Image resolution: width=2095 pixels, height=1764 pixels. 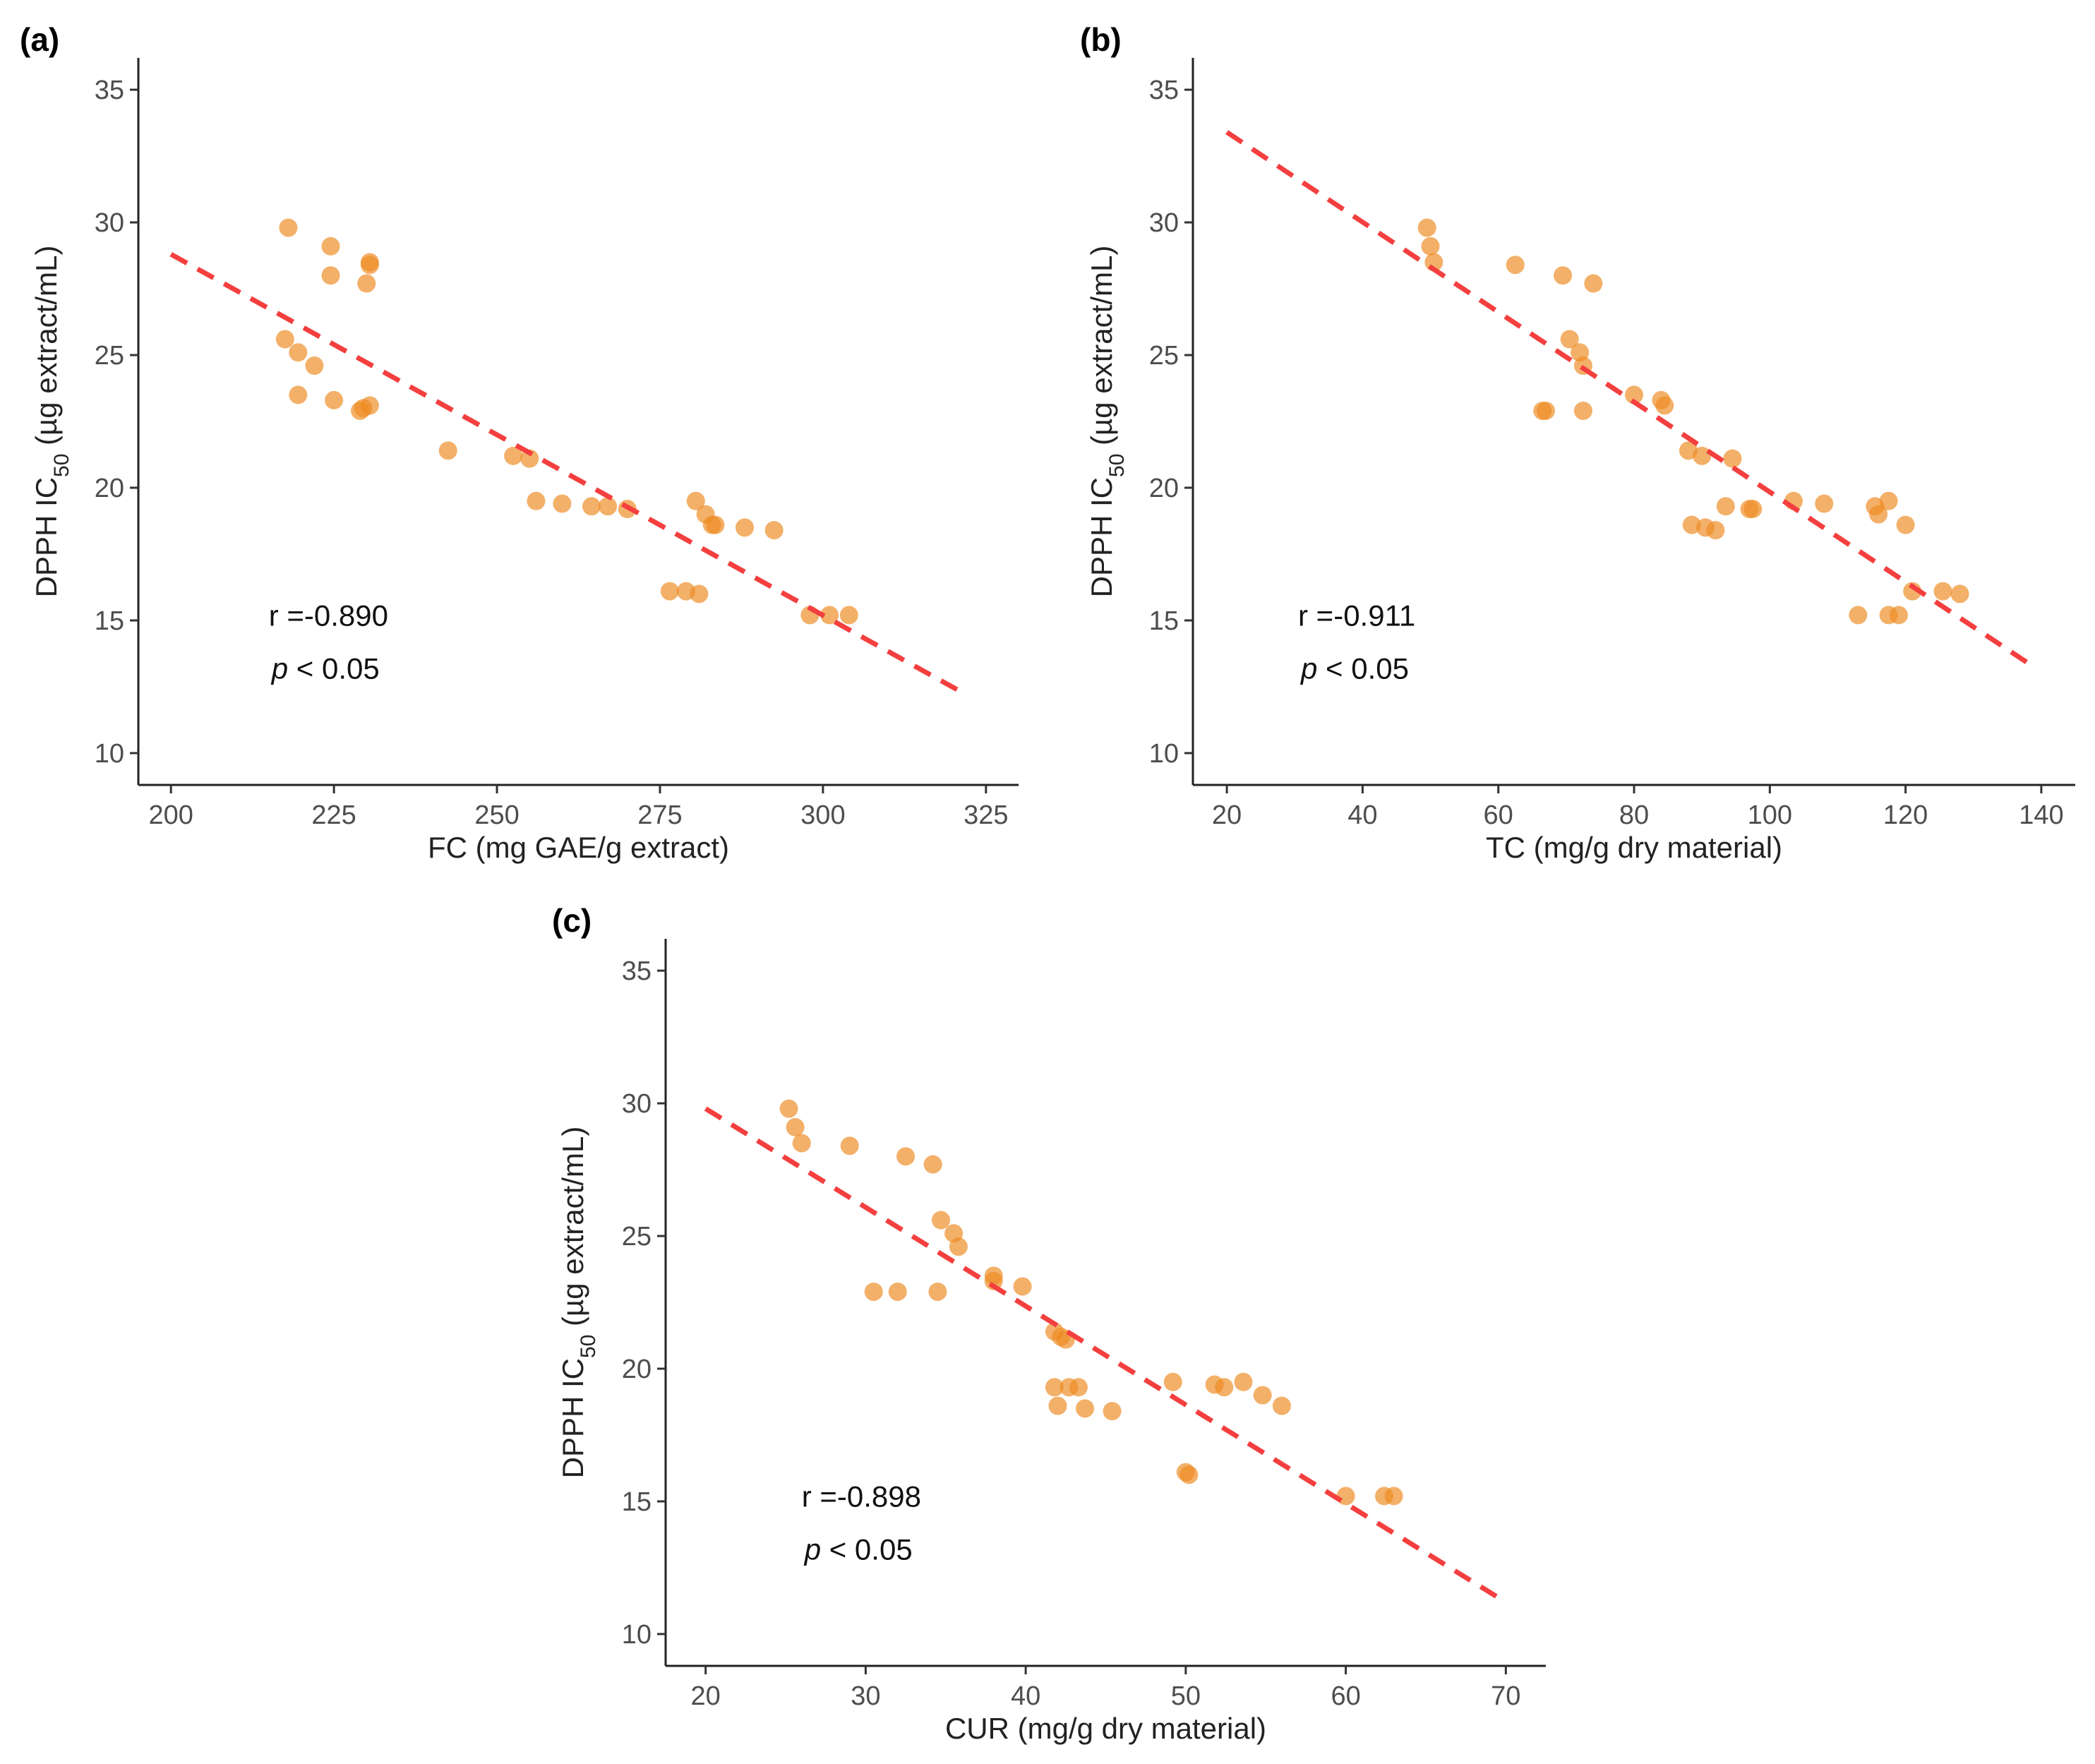 I want to click on x-tick-label: 70, so click(x=1505, y=1696).